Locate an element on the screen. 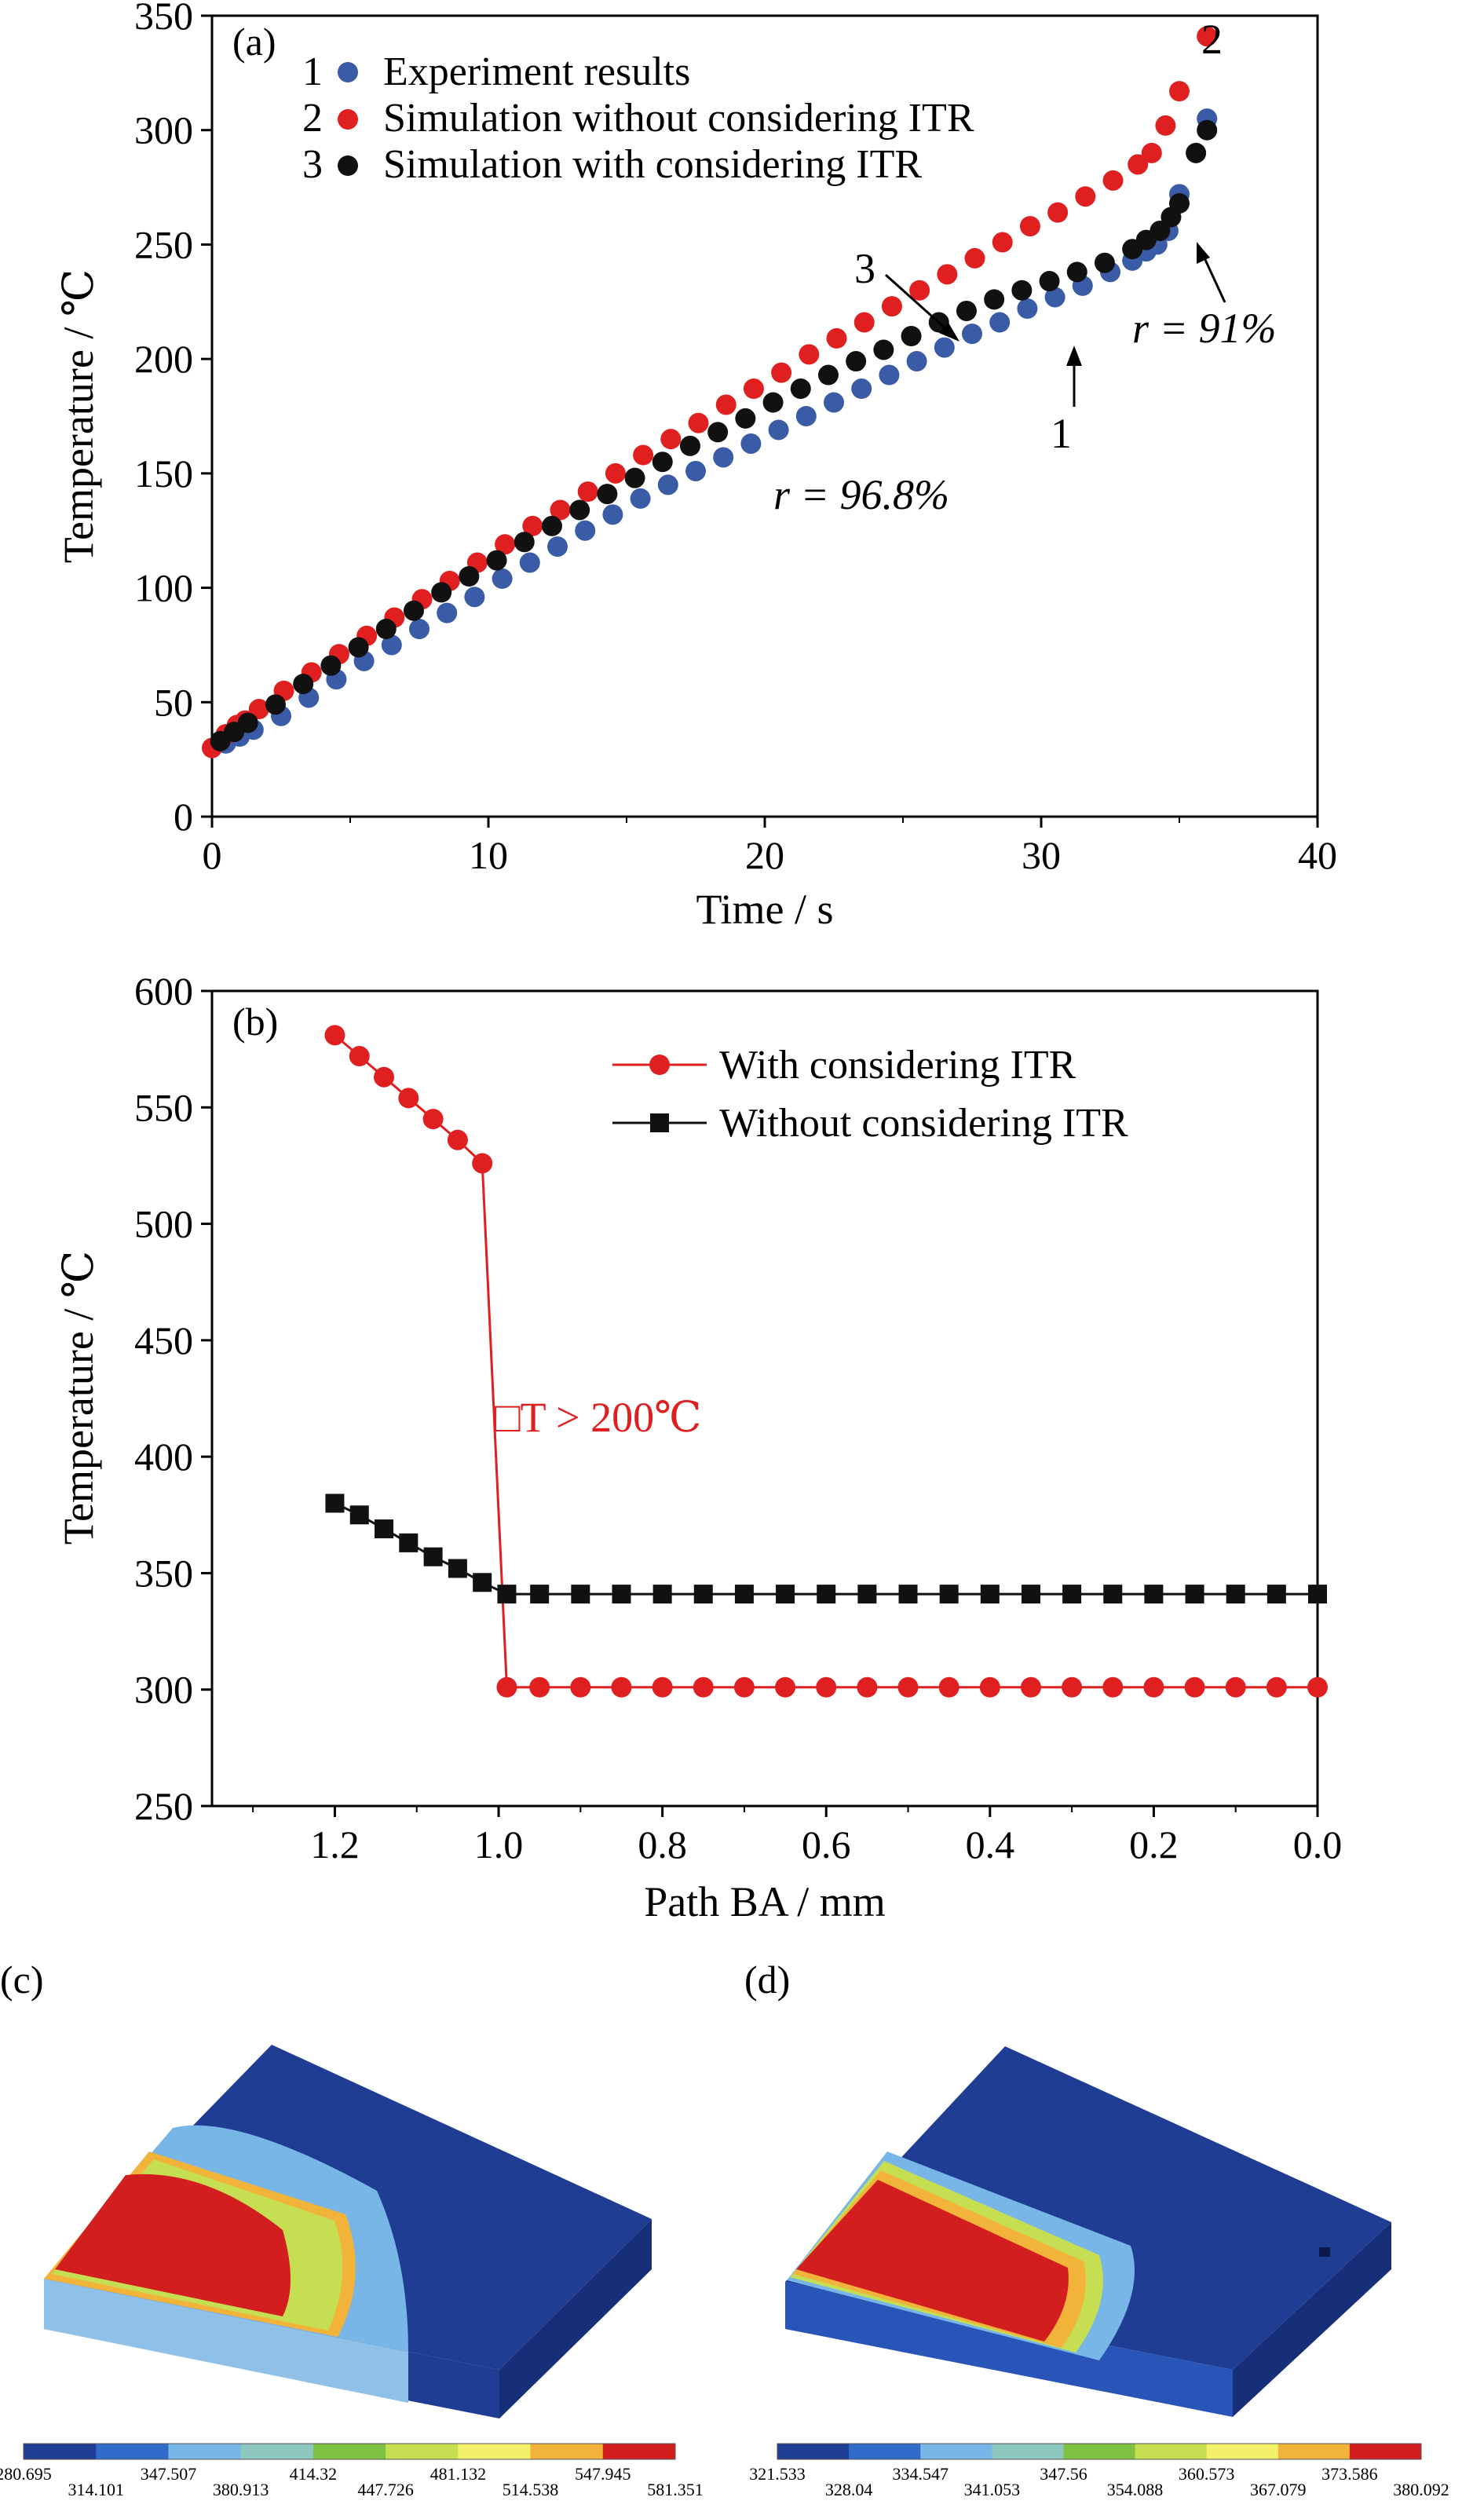  panel-b-label: (b) is located at coordinates (255, 1022).